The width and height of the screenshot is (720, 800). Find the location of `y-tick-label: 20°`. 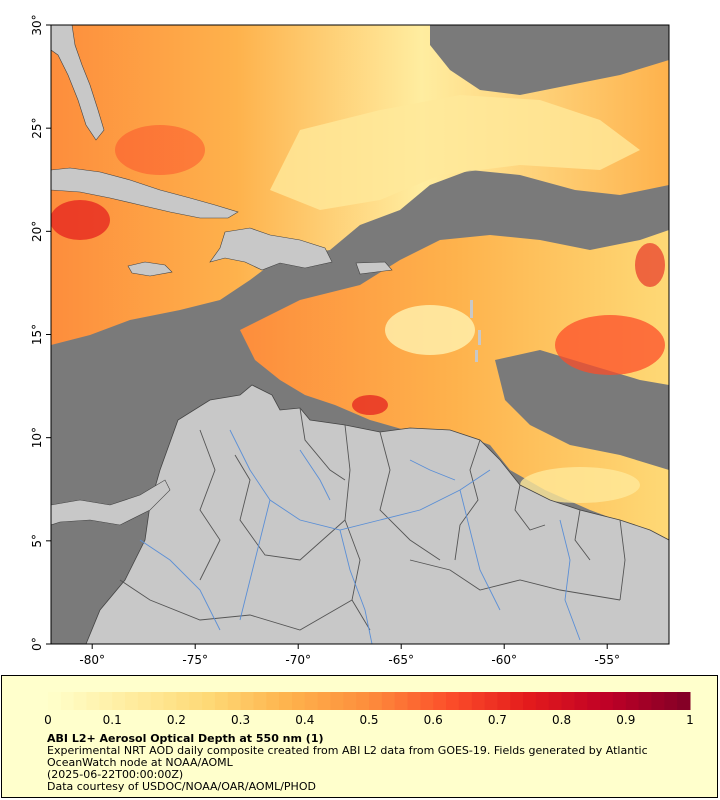

y-tick-label: 20° is located at coordinates (37, 231).